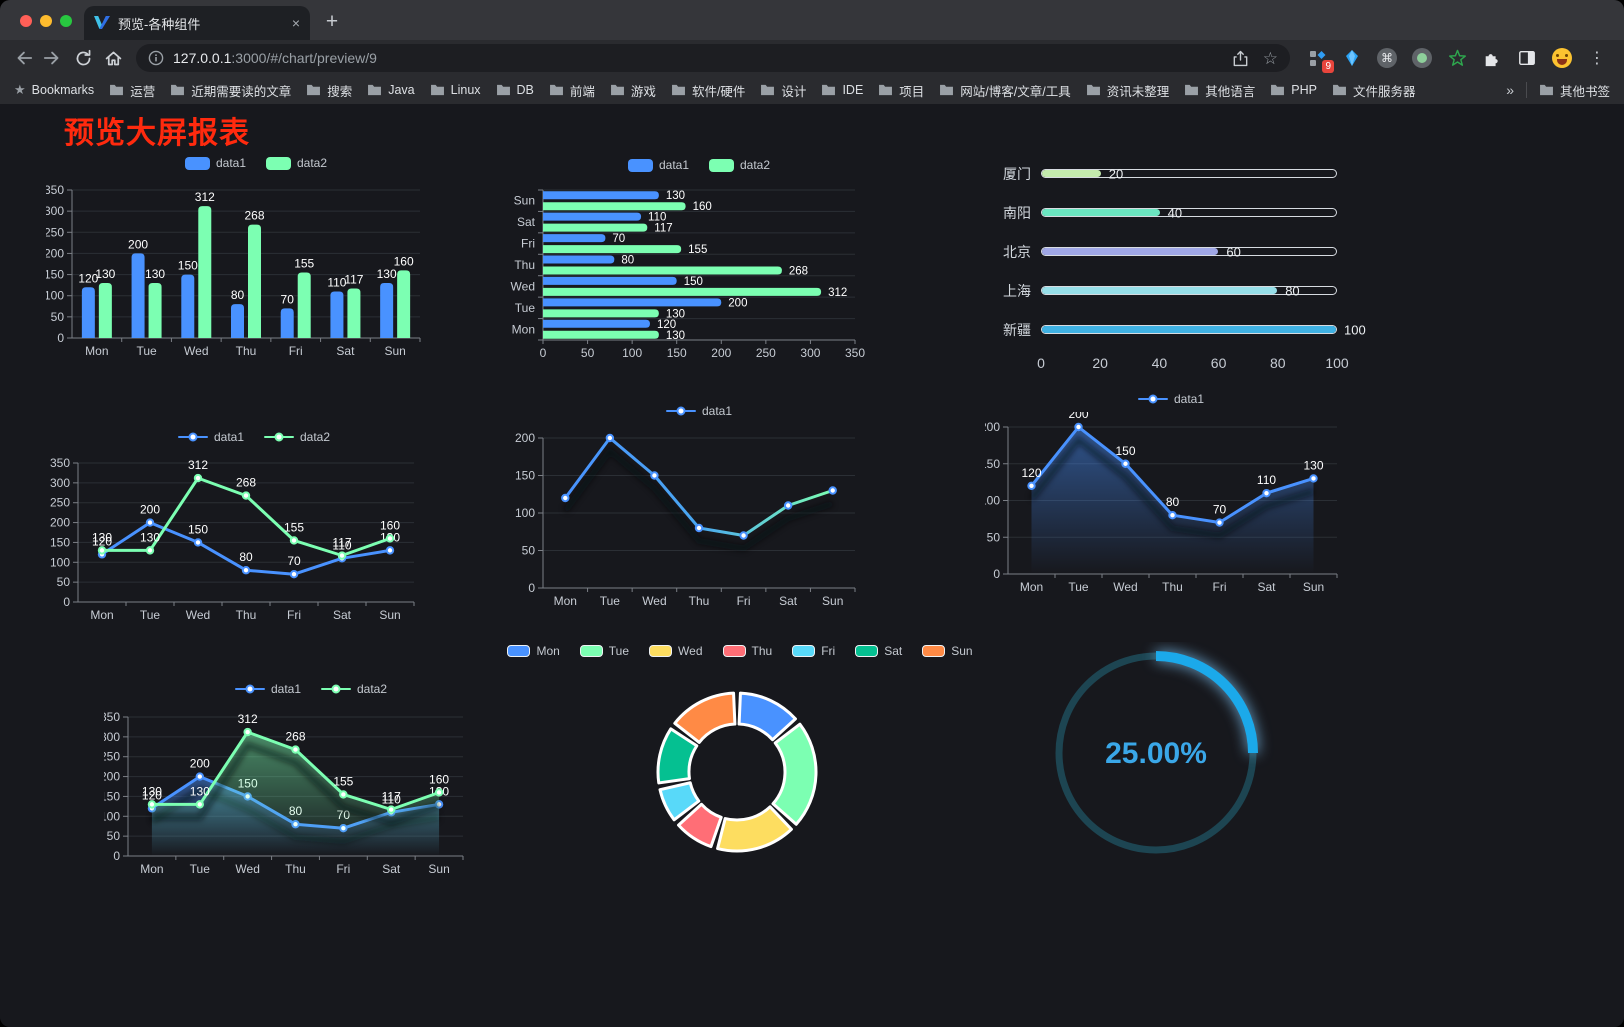  I want to click on svg-text: 300, so click(112, 737).